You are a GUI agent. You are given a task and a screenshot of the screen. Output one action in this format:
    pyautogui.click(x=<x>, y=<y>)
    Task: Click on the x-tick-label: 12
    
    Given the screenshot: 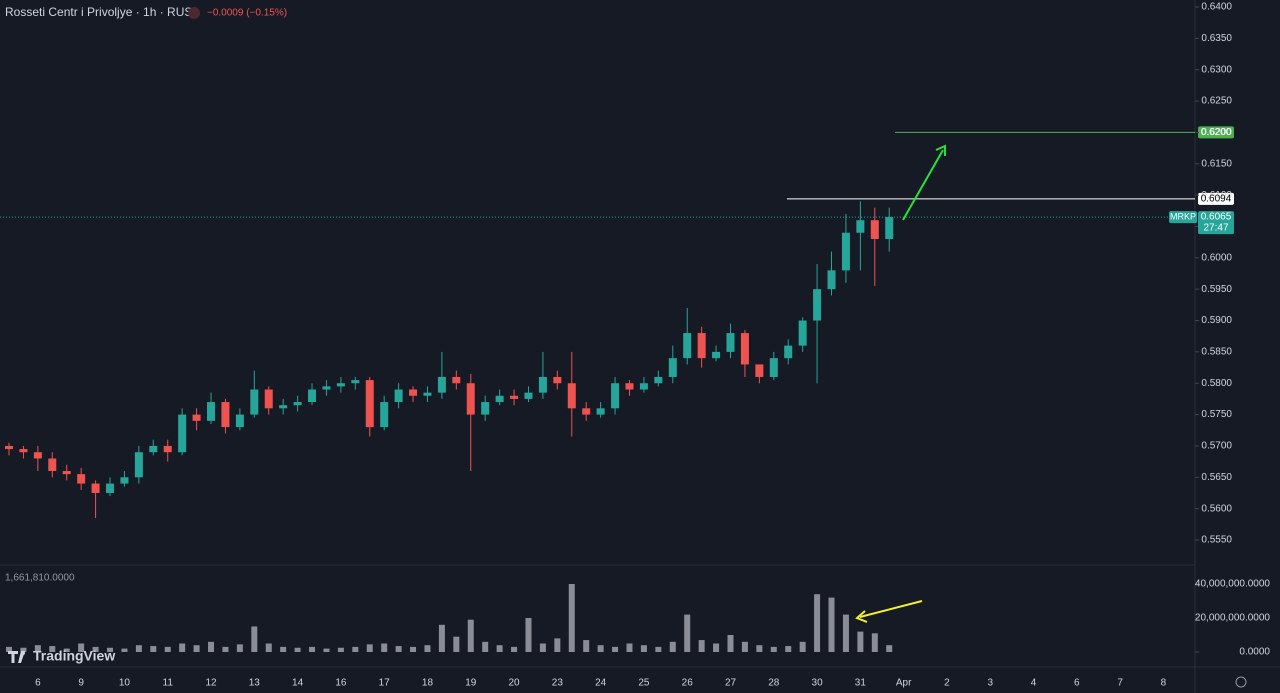 What is the action you would take?
    pyautogui.click(x=211, y=683)
    